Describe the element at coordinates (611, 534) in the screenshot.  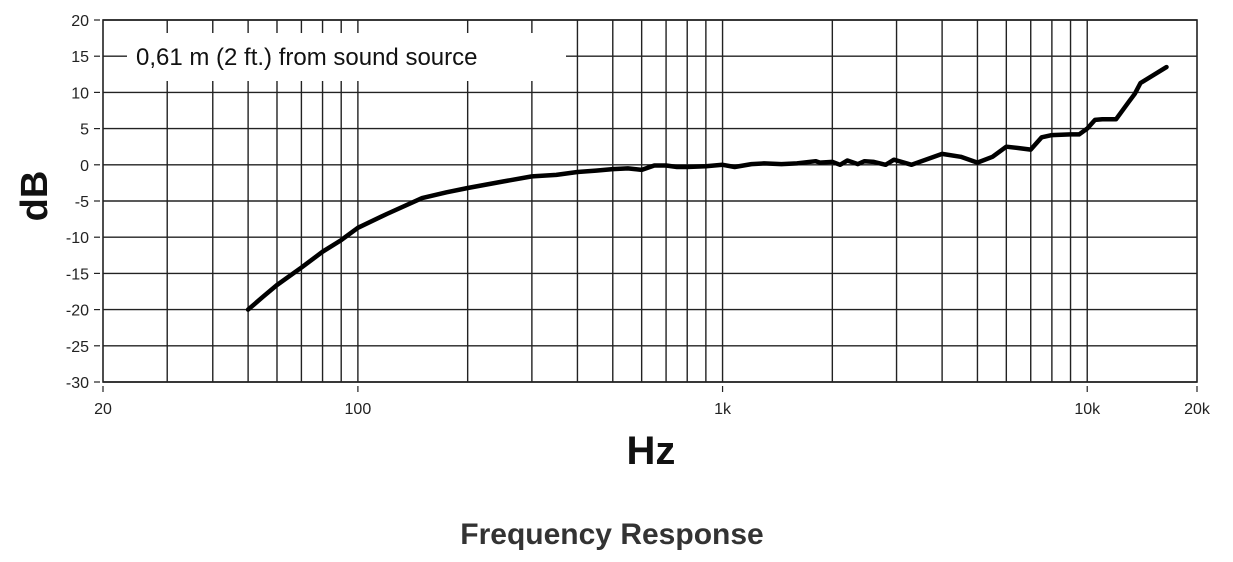
I see `chart-title: Frequency Response` at that location.